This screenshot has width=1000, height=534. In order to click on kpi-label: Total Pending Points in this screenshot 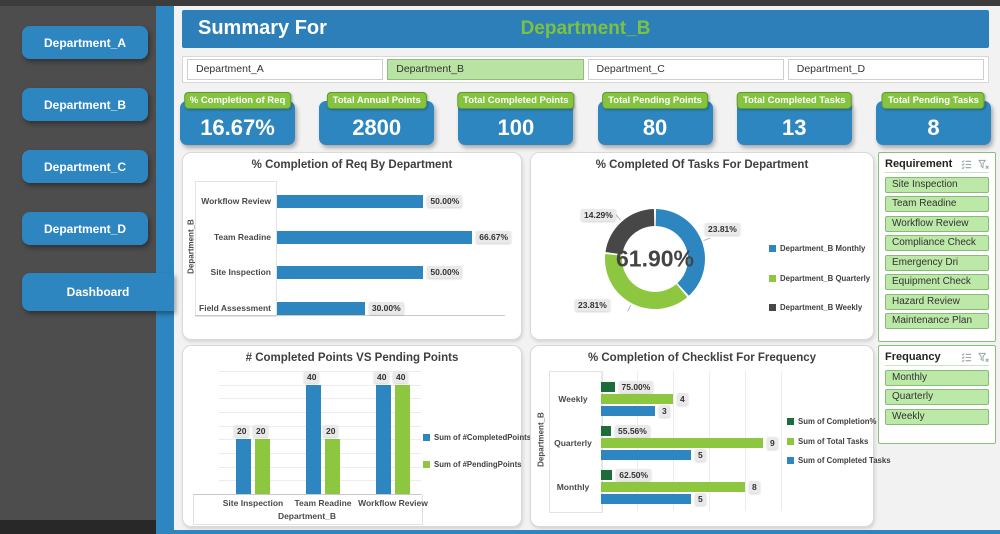, I will do `click(655, 100)`.